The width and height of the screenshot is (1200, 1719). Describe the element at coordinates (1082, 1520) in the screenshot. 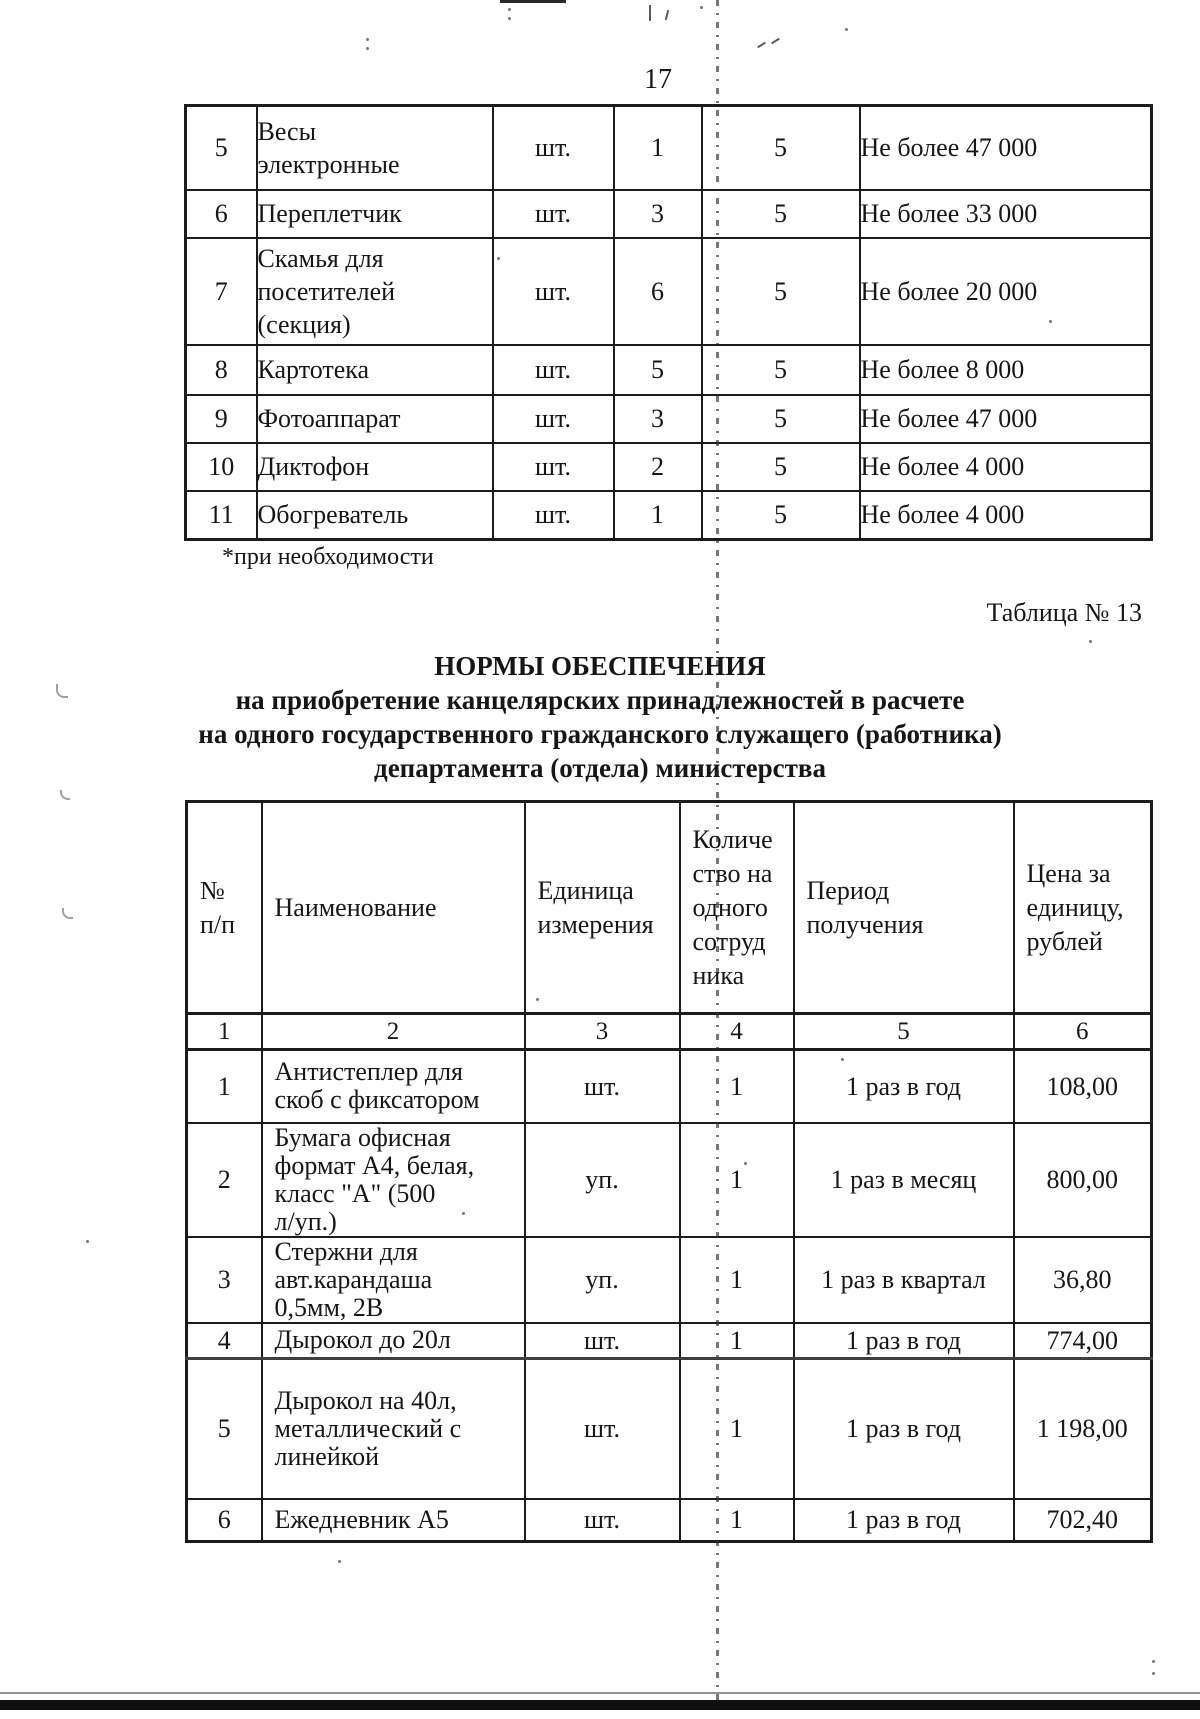

I see `item-price: 702,40` at that location.